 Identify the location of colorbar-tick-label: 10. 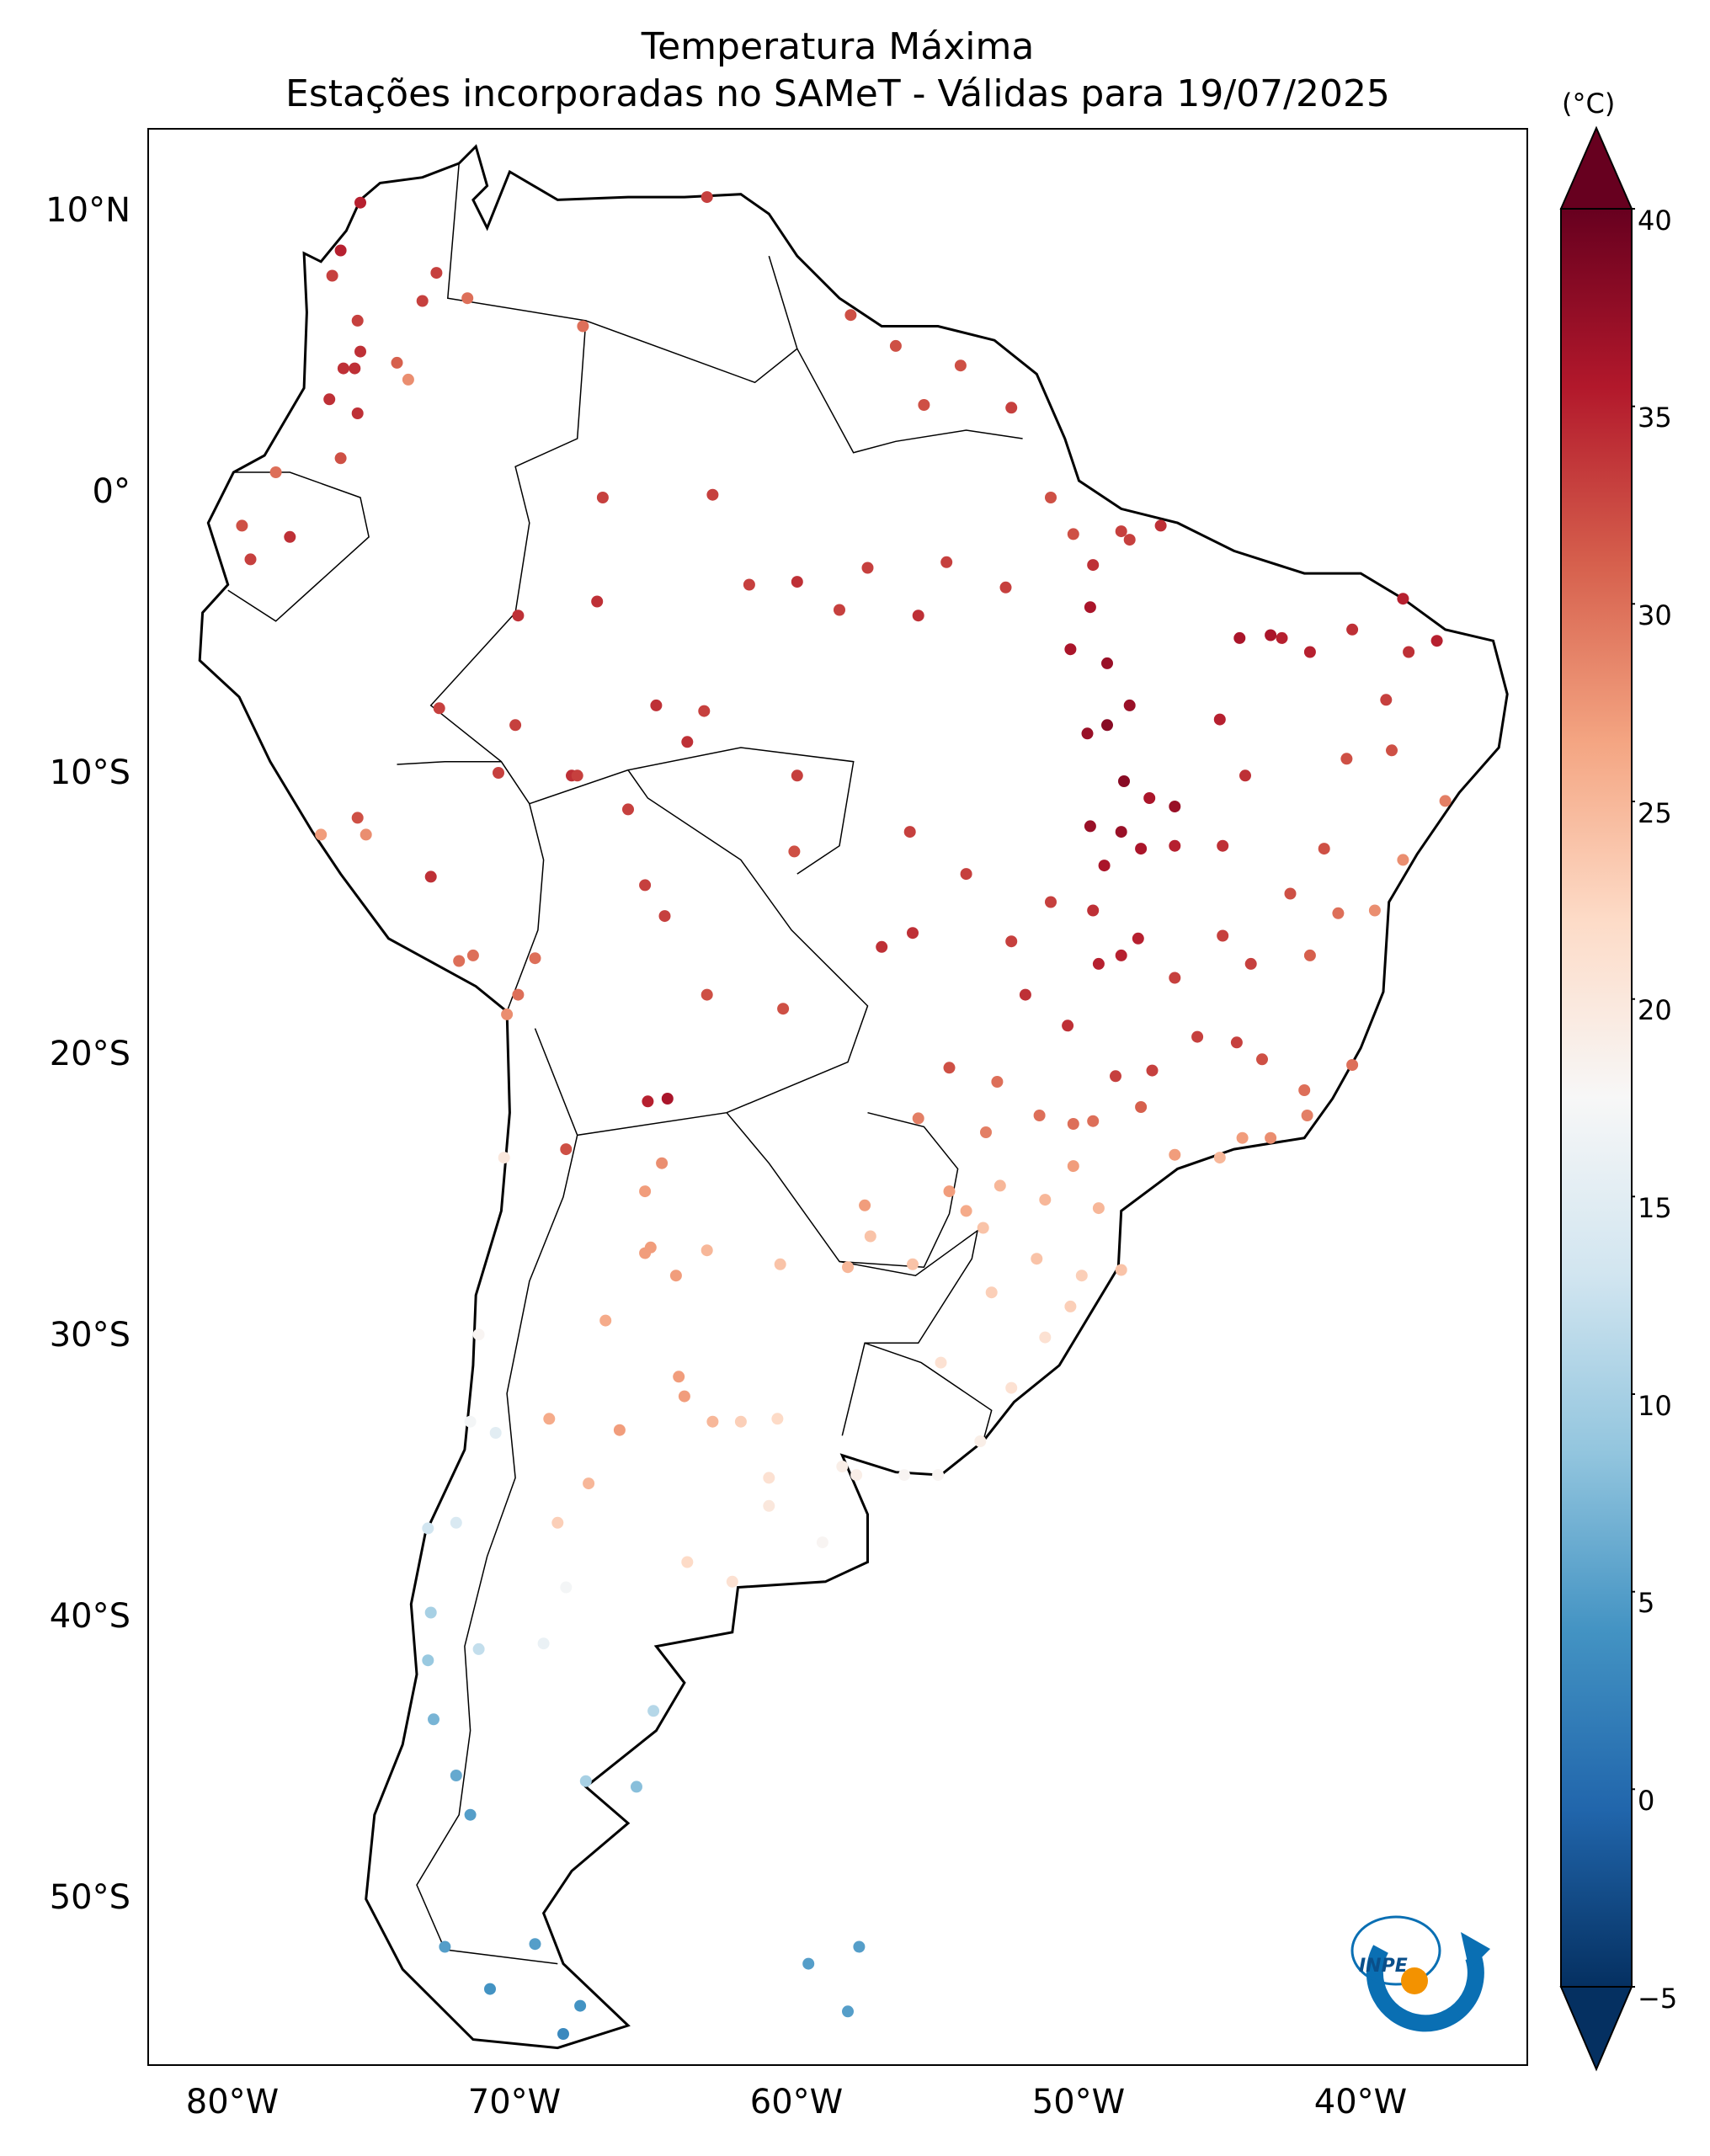
(1655, 1406).